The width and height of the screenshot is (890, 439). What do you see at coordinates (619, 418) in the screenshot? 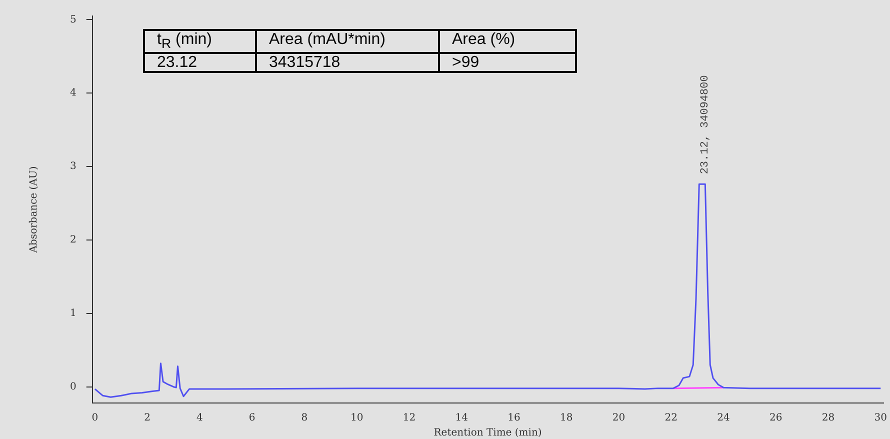
I see `x-tick-label: 20` at bounding box center [619, 418].